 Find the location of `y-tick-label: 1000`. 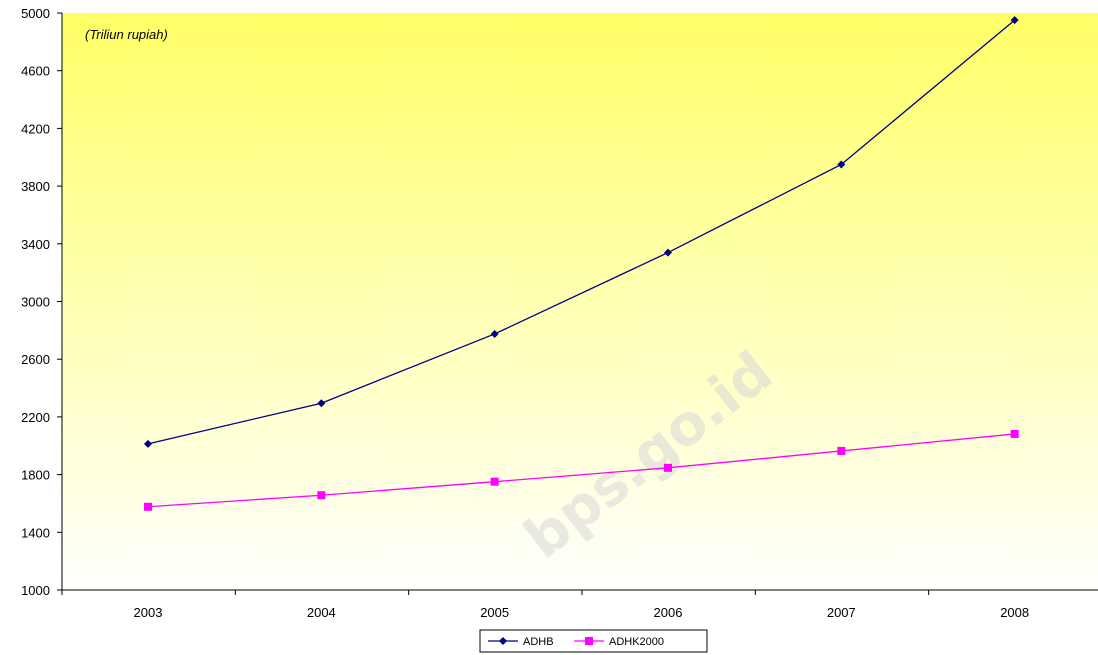

y-tick-label: 1000 is located at coordinates (35, 590).